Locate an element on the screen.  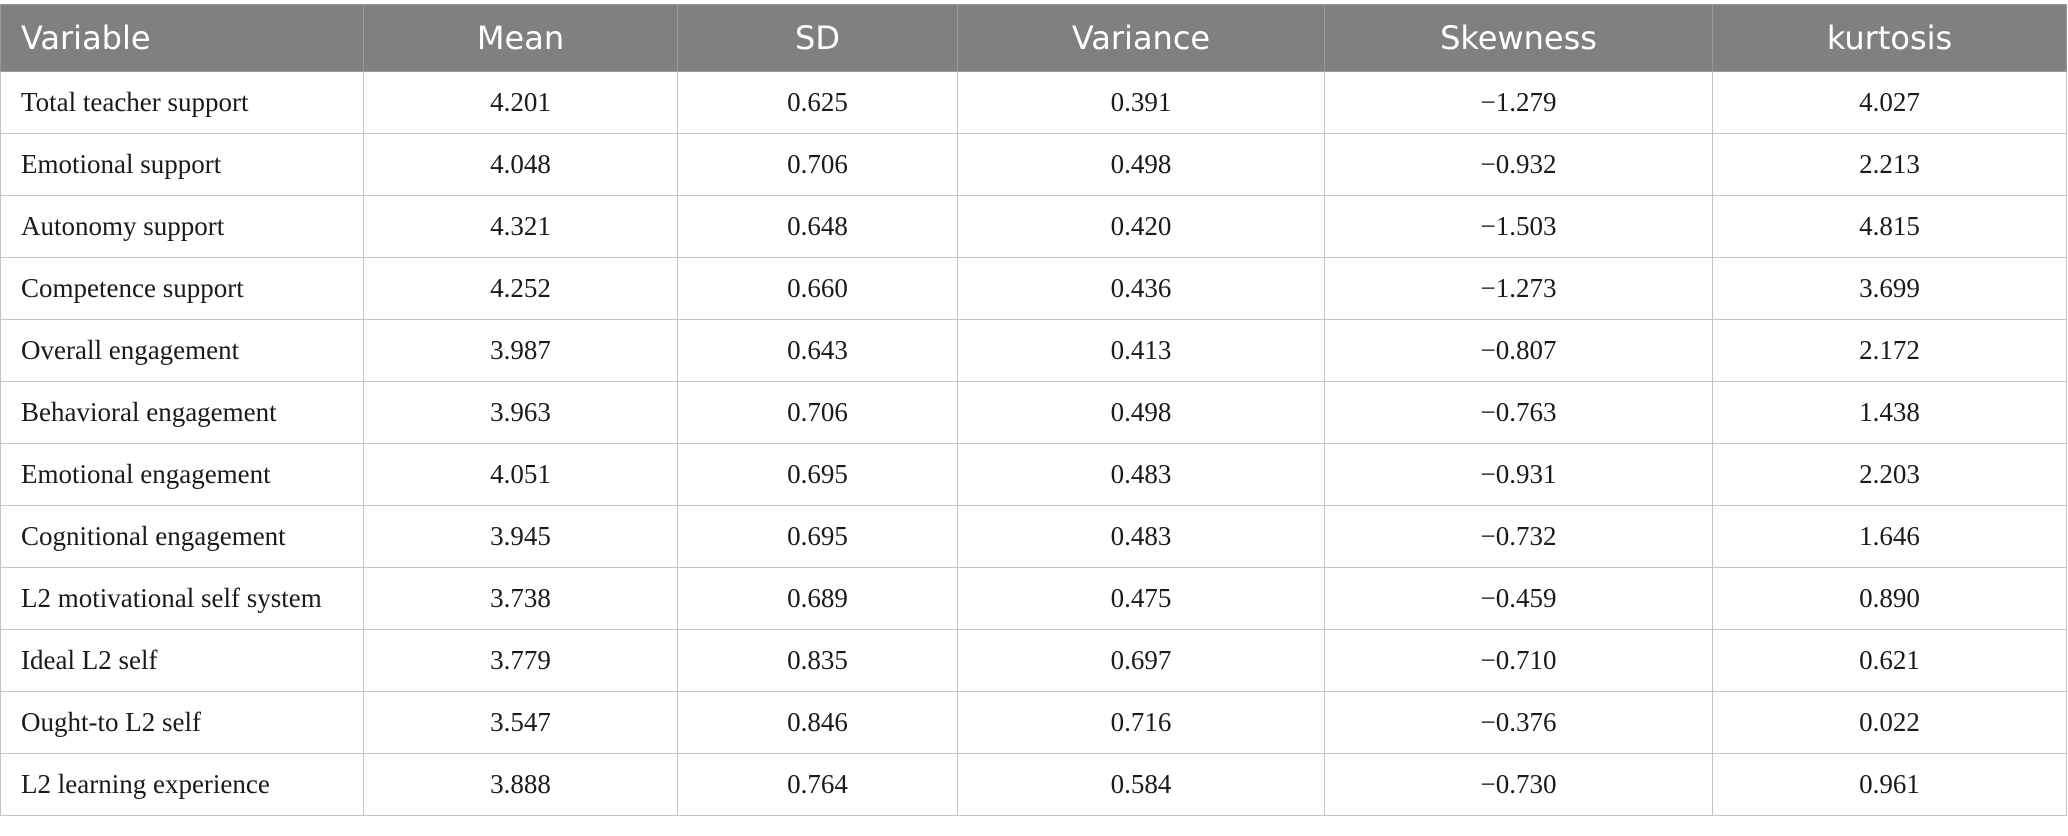
cell-skewness: −0.763 is located at coordinates (1518, 412).